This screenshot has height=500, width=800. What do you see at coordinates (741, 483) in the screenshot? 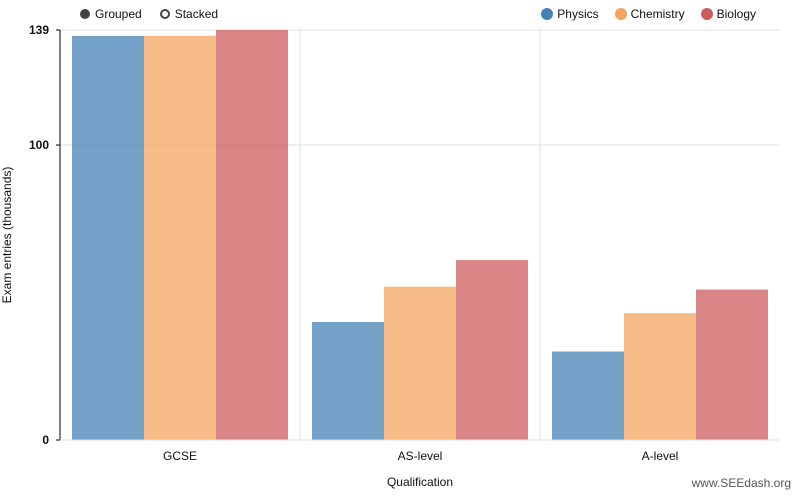
I see `footer-credit: www.SEEdash.org` at bounding box center [741, 483].